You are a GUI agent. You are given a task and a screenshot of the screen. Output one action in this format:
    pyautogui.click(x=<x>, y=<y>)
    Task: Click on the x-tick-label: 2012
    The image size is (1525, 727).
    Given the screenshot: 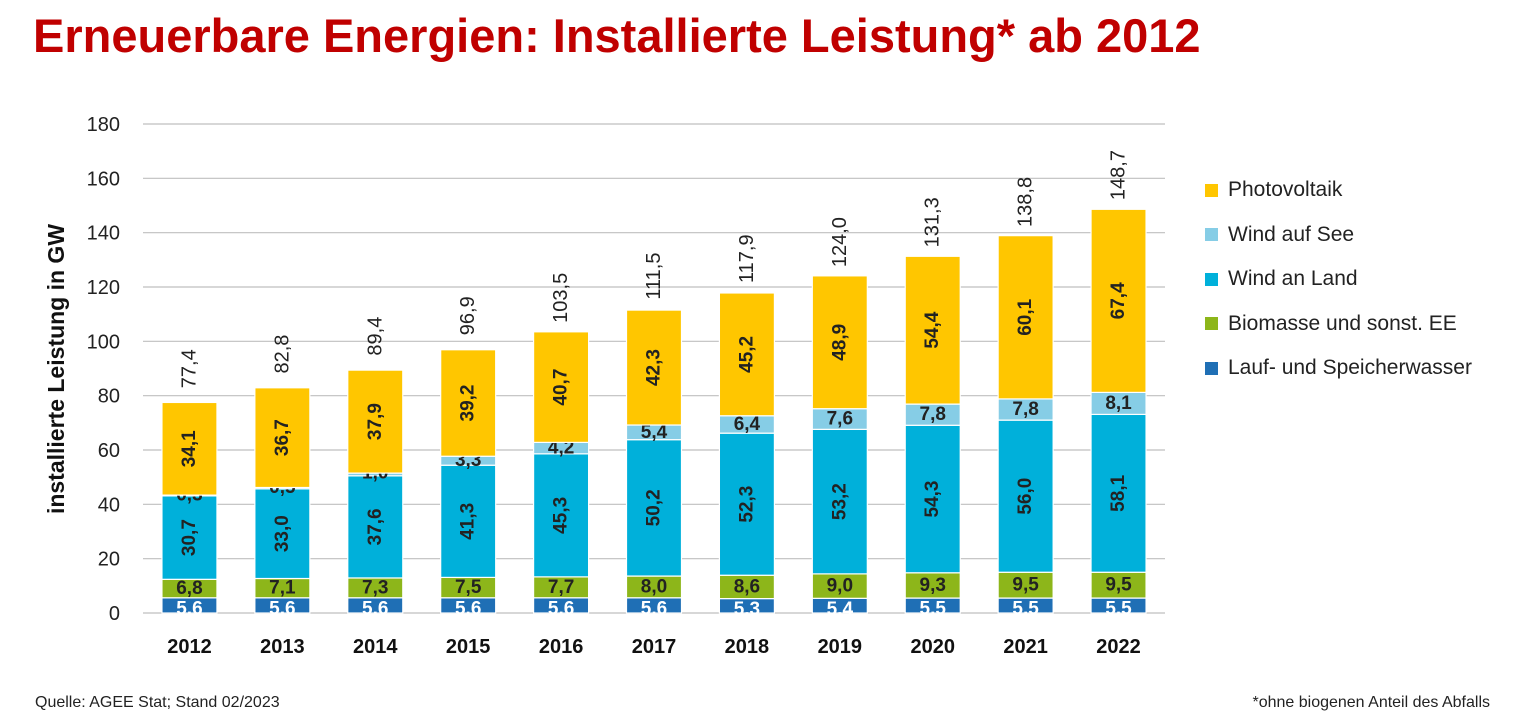 What is the action you would take?
    pyautogui.click(x=189, y=647)
    